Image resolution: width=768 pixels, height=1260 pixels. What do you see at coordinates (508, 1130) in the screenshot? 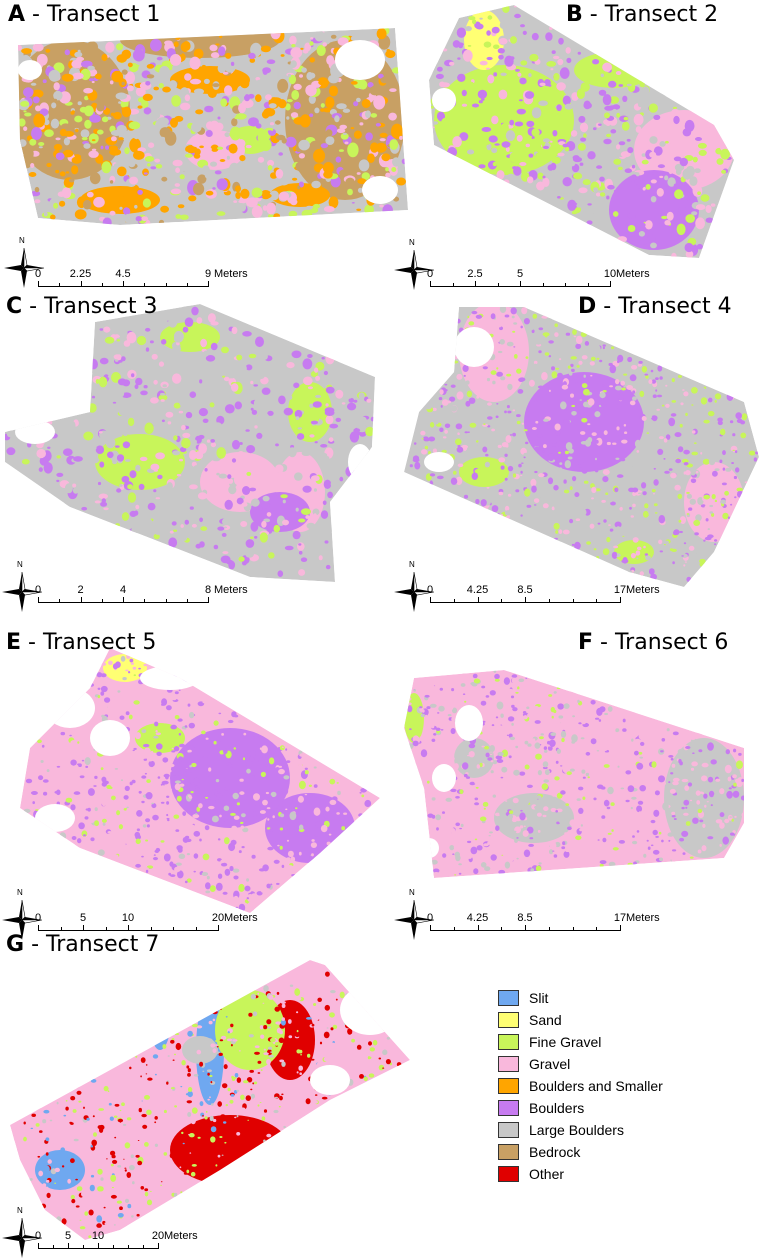
I see `legend-swatch` at bounding box center [508, 1130].